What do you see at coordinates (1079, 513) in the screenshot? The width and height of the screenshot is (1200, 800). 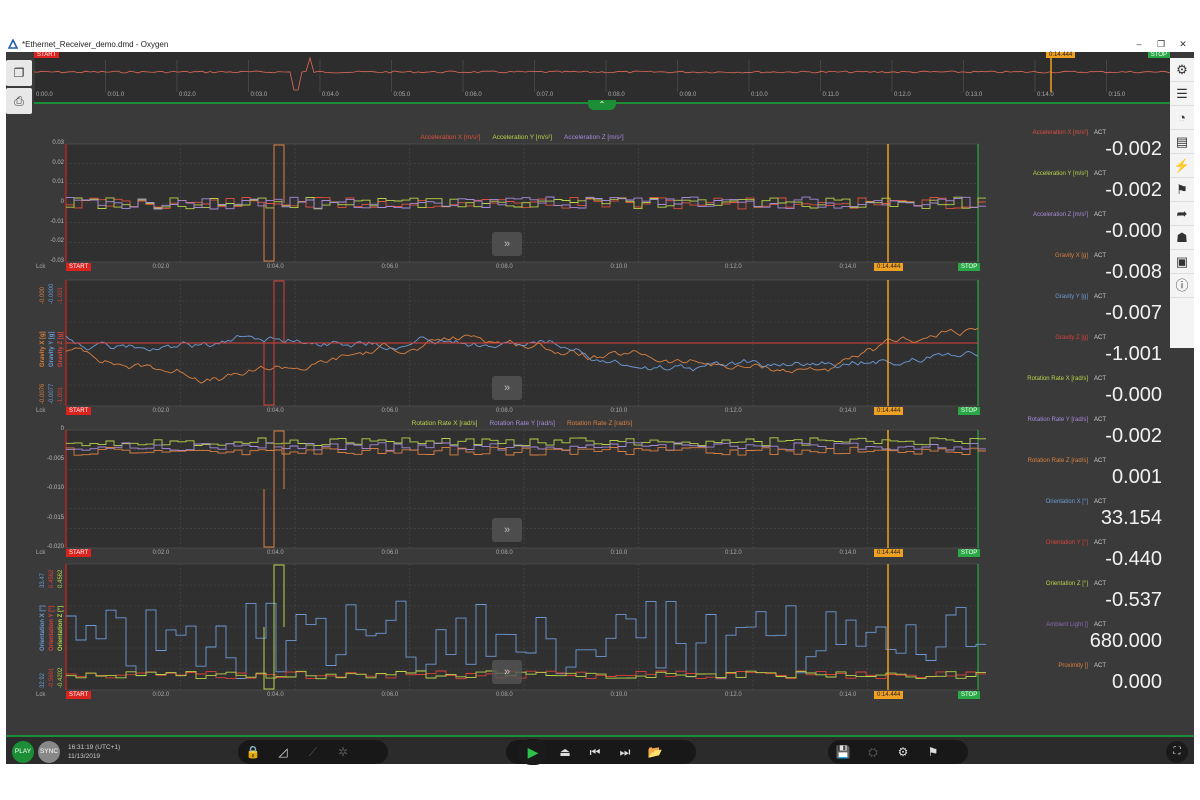 I see `channel-value-row: Orientation X [°] ACT 33.154` at bounding box center [1079, 513].